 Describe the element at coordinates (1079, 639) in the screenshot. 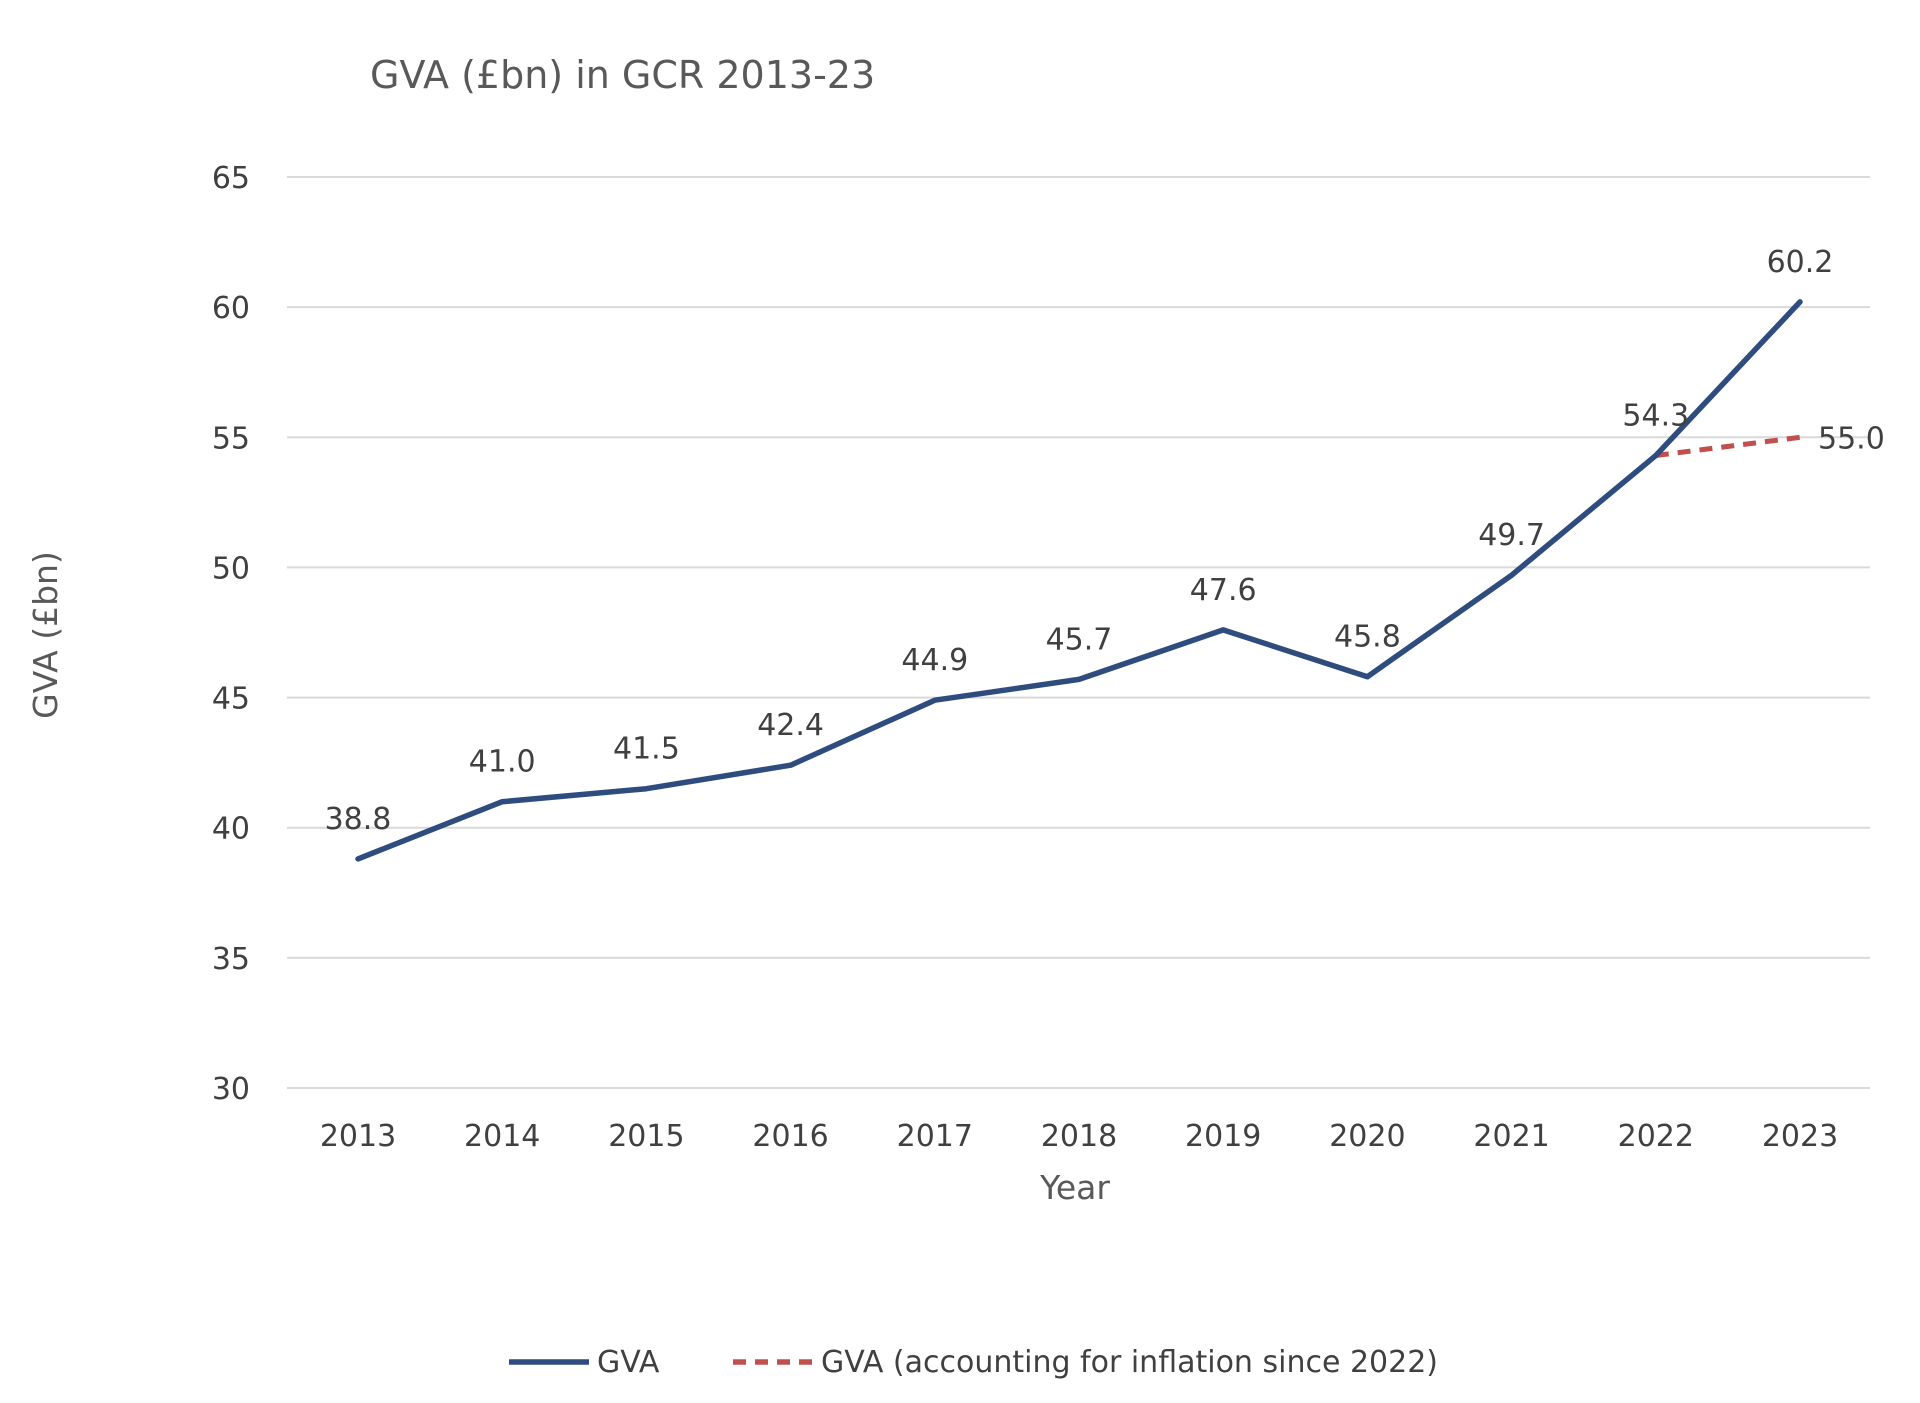

I see `data-label: 45.7` at that location.